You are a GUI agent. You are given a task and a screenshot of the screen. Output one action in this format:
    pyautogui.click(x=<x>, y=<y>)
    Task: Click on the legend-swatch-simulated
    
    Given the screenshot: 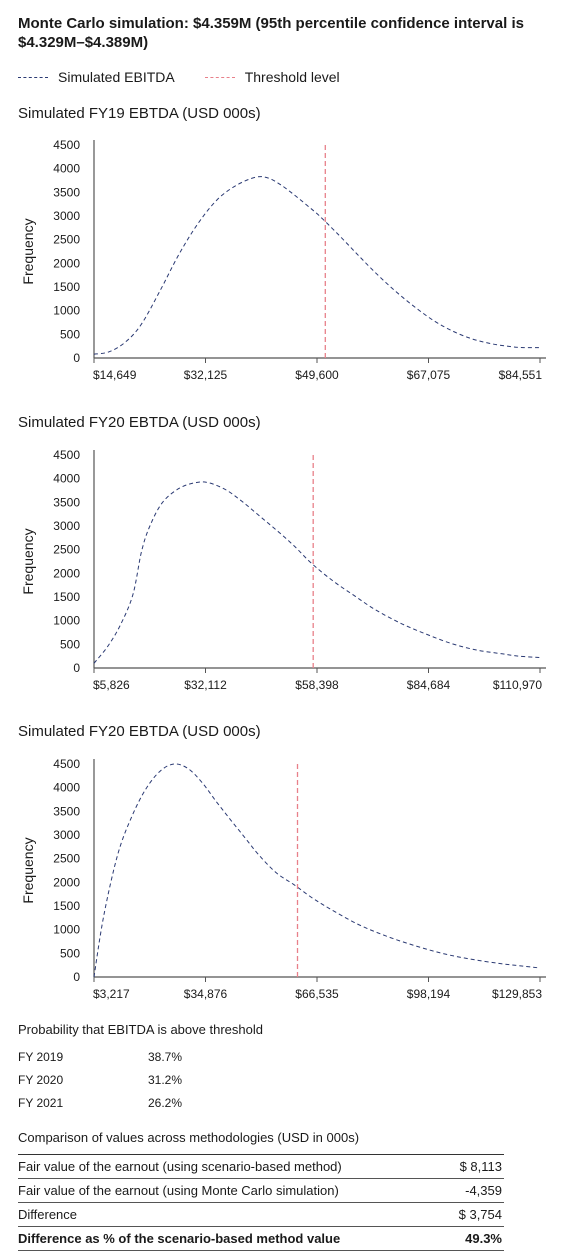 What is the action you would take?
    pyautogui.click(x=33, y=77)
    